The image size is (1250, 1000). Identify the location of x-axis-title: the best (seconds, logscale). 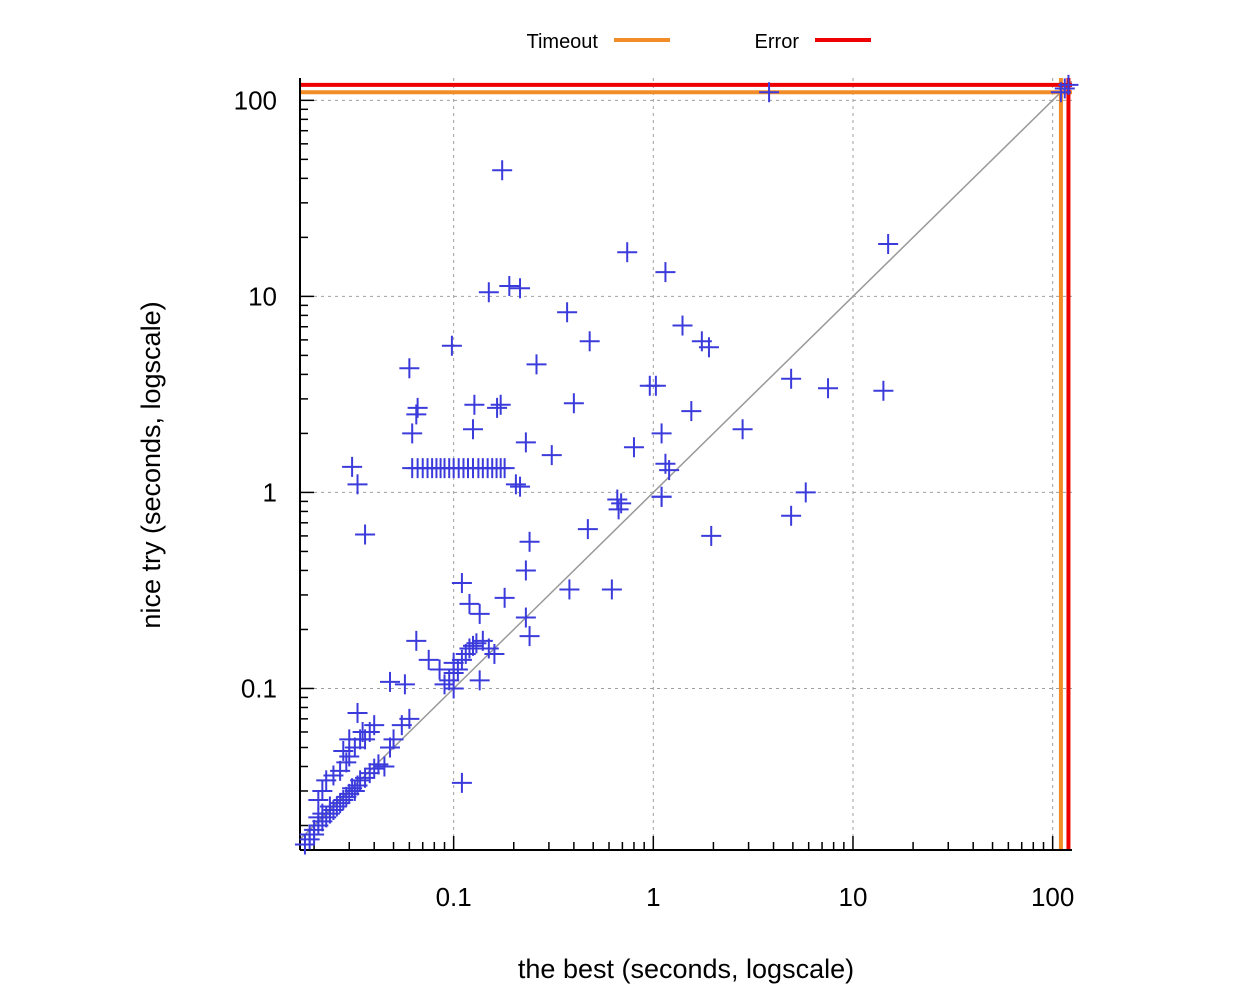
(686, 969).